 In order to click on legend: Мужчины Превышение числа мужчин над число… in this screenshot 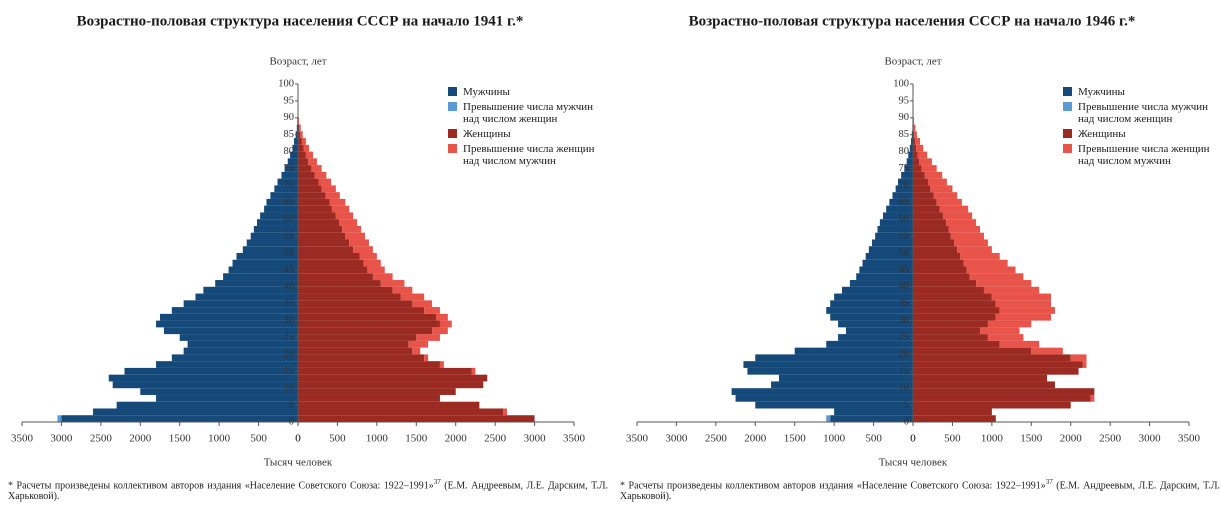, I will do `click(1138, 128)`.